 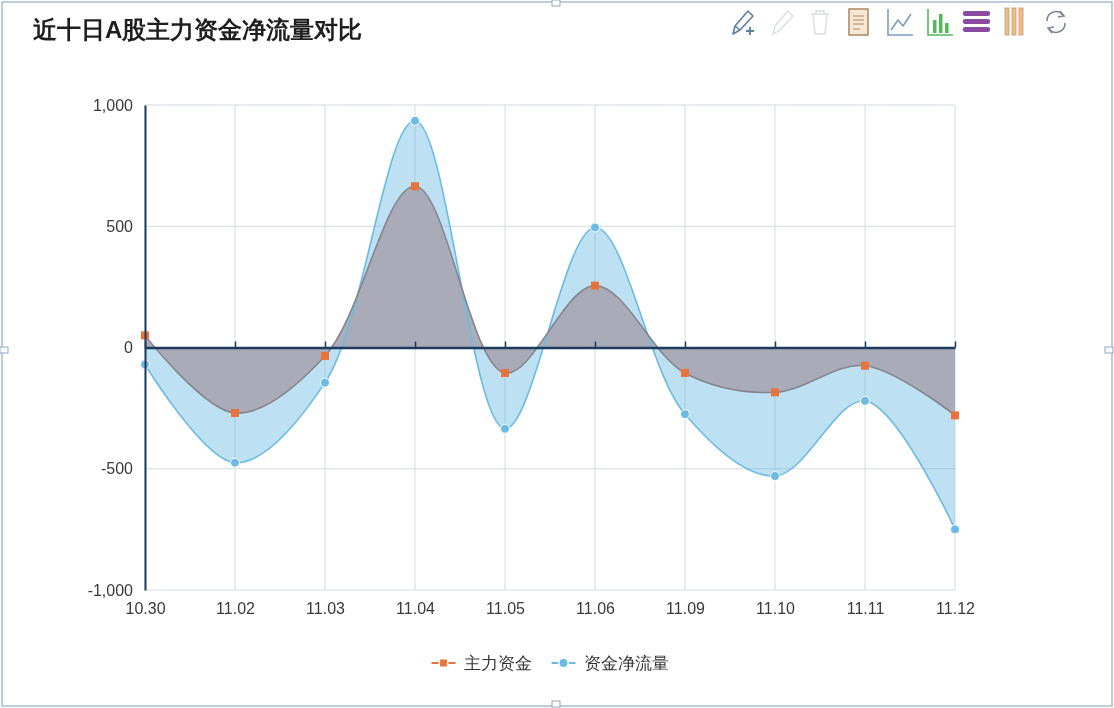 I want to click on x-tick-label: 11.05, so click(x=506, y=609).